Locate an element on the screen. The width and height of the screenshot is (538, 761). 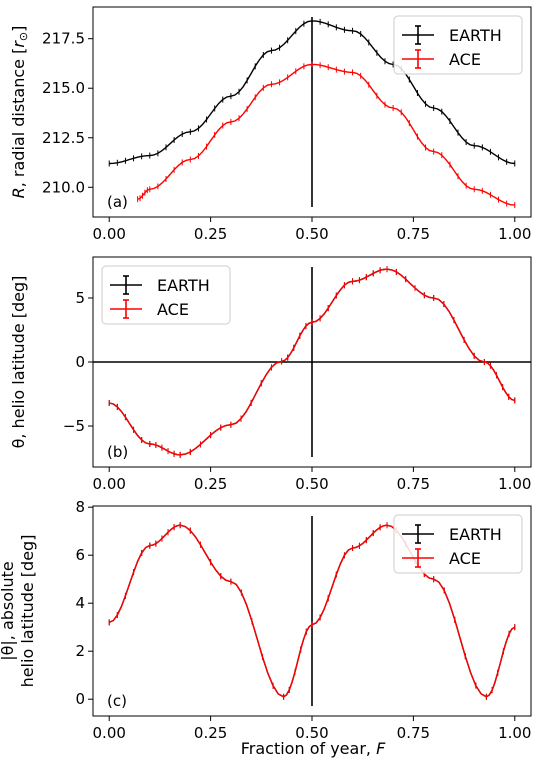
y-tick-label: 212.5 is located at coordinates (63, 138).